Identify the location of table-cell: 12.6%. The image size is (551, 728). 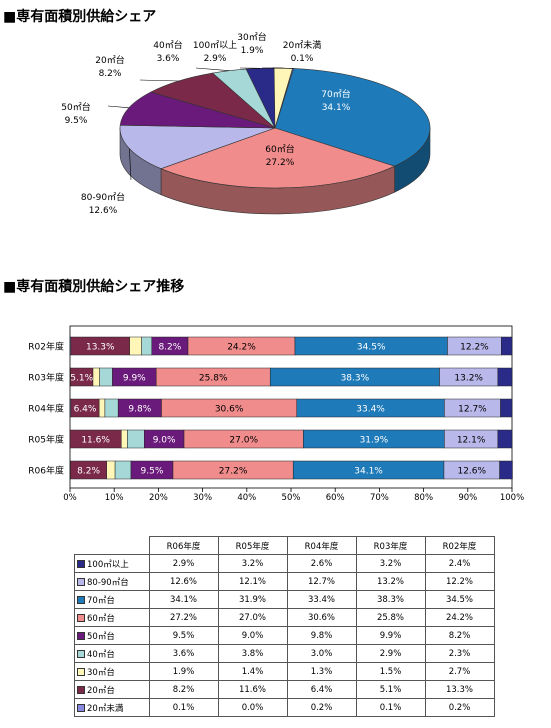
(183, 581).